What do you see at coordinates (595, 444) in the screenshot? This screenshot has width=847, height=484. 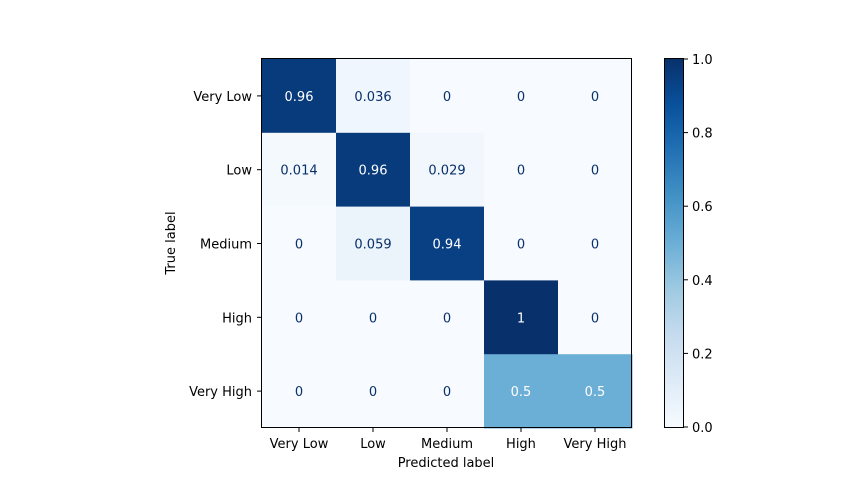 I see `x-tick-label: Very High` at bounding box center [595, 444].